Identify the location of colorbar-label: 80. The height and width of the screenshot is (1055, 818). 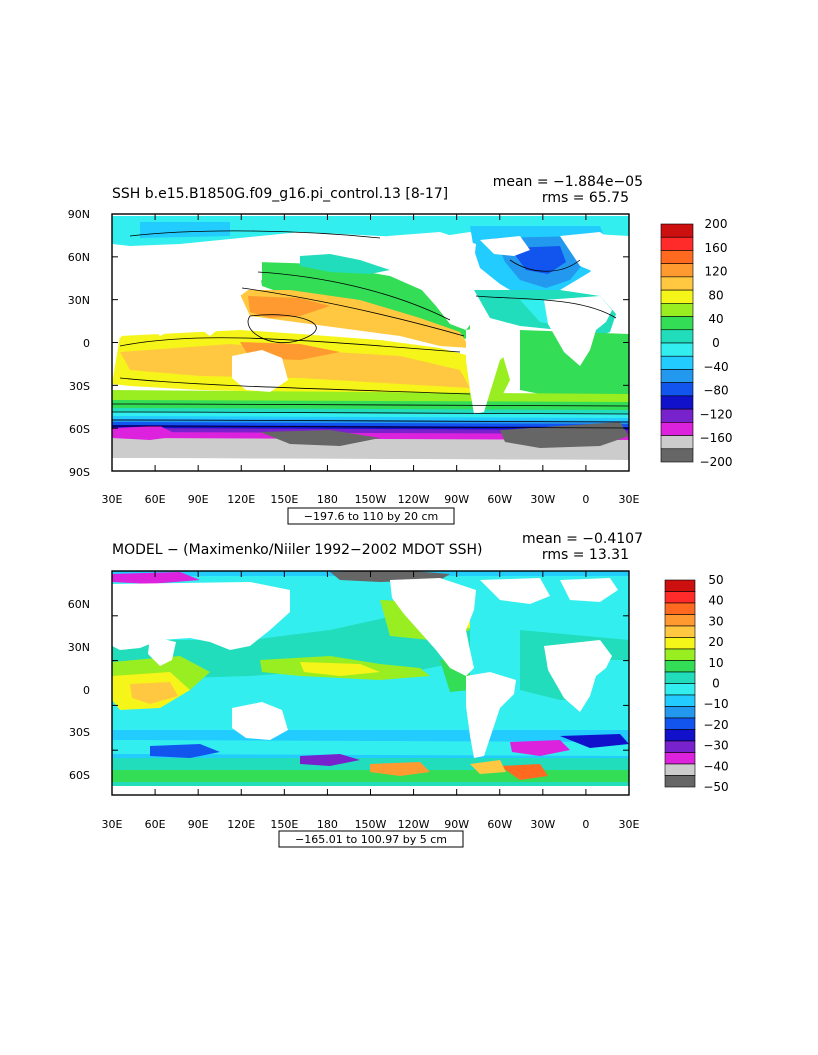
(715, 295).